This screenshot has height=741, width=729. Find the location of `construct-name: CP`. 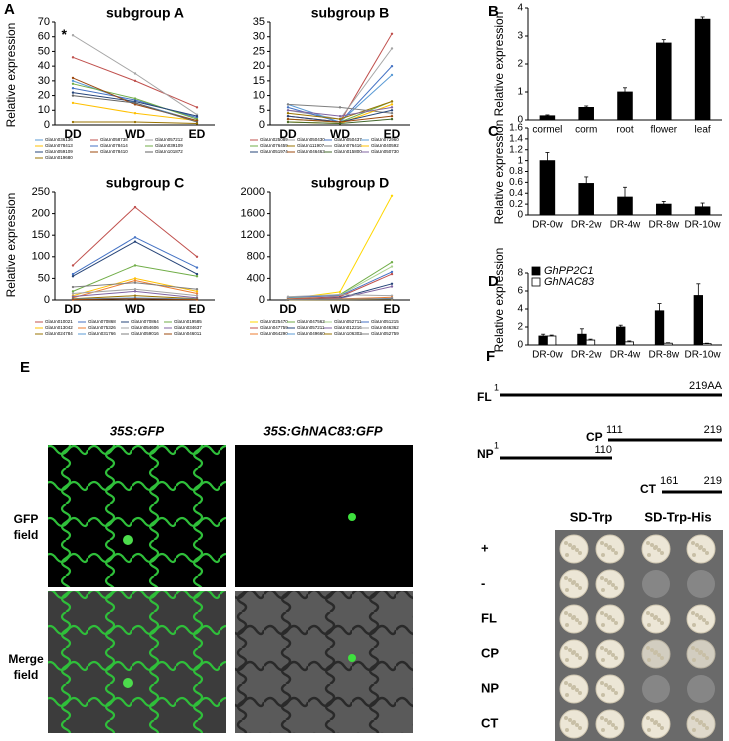

construct-name: CP is located at coordinates (594, 437).